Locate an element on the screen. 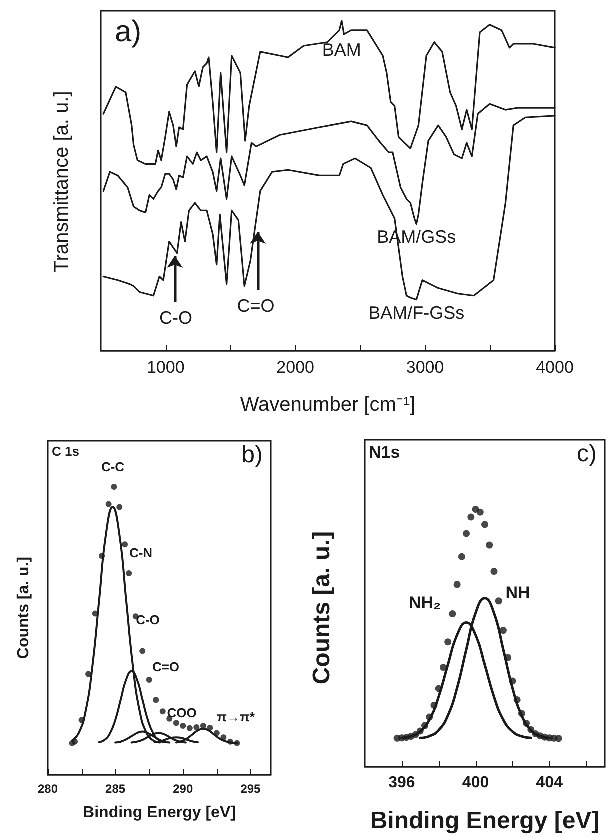  chart-subtitle: N1s is located at coordinates (384, 452).